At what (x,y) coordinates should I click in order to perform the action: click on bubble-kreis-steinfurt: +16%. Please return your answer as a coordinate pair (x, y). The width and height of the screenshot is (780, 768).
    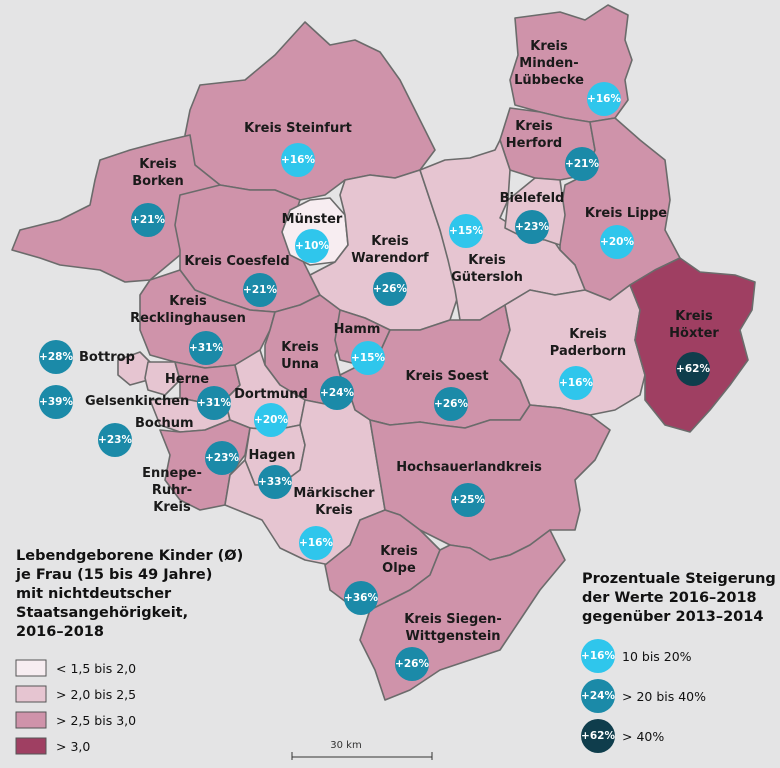
    Looking at the image, I should click on (298, 160).